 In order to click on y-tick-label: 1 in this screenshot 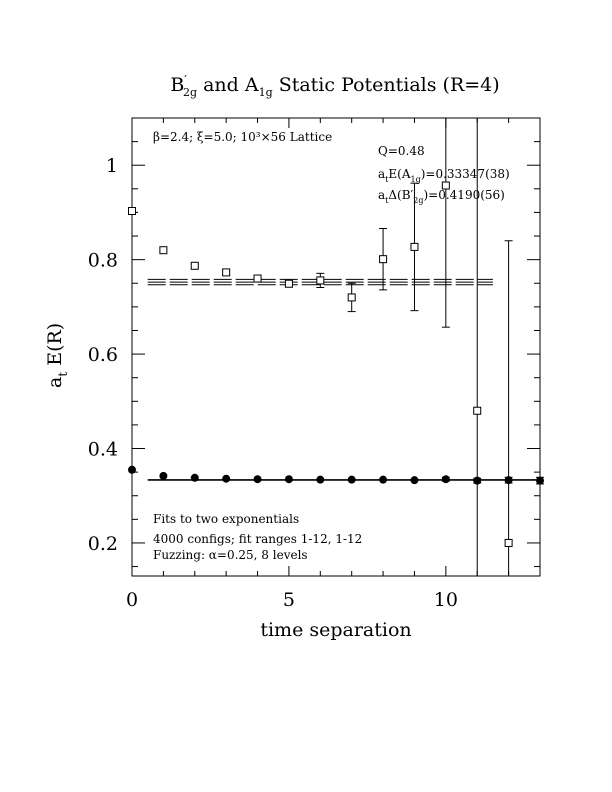, I will do `click(112, 166)`.